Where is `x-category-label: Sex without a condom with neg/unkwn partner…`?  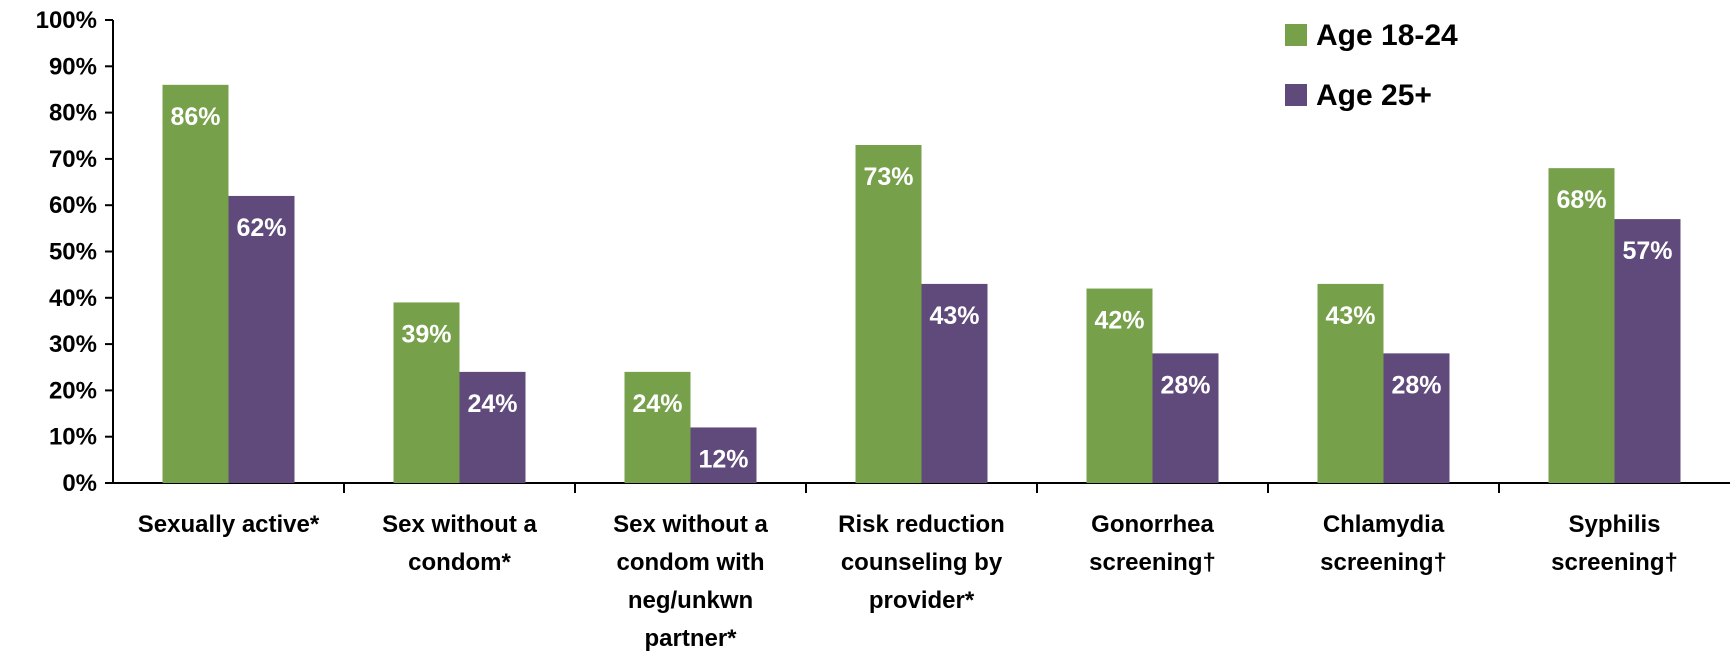
x-category-label: Sex without a condom with neg/unkwn partner… is located at coordinates (690, 581).